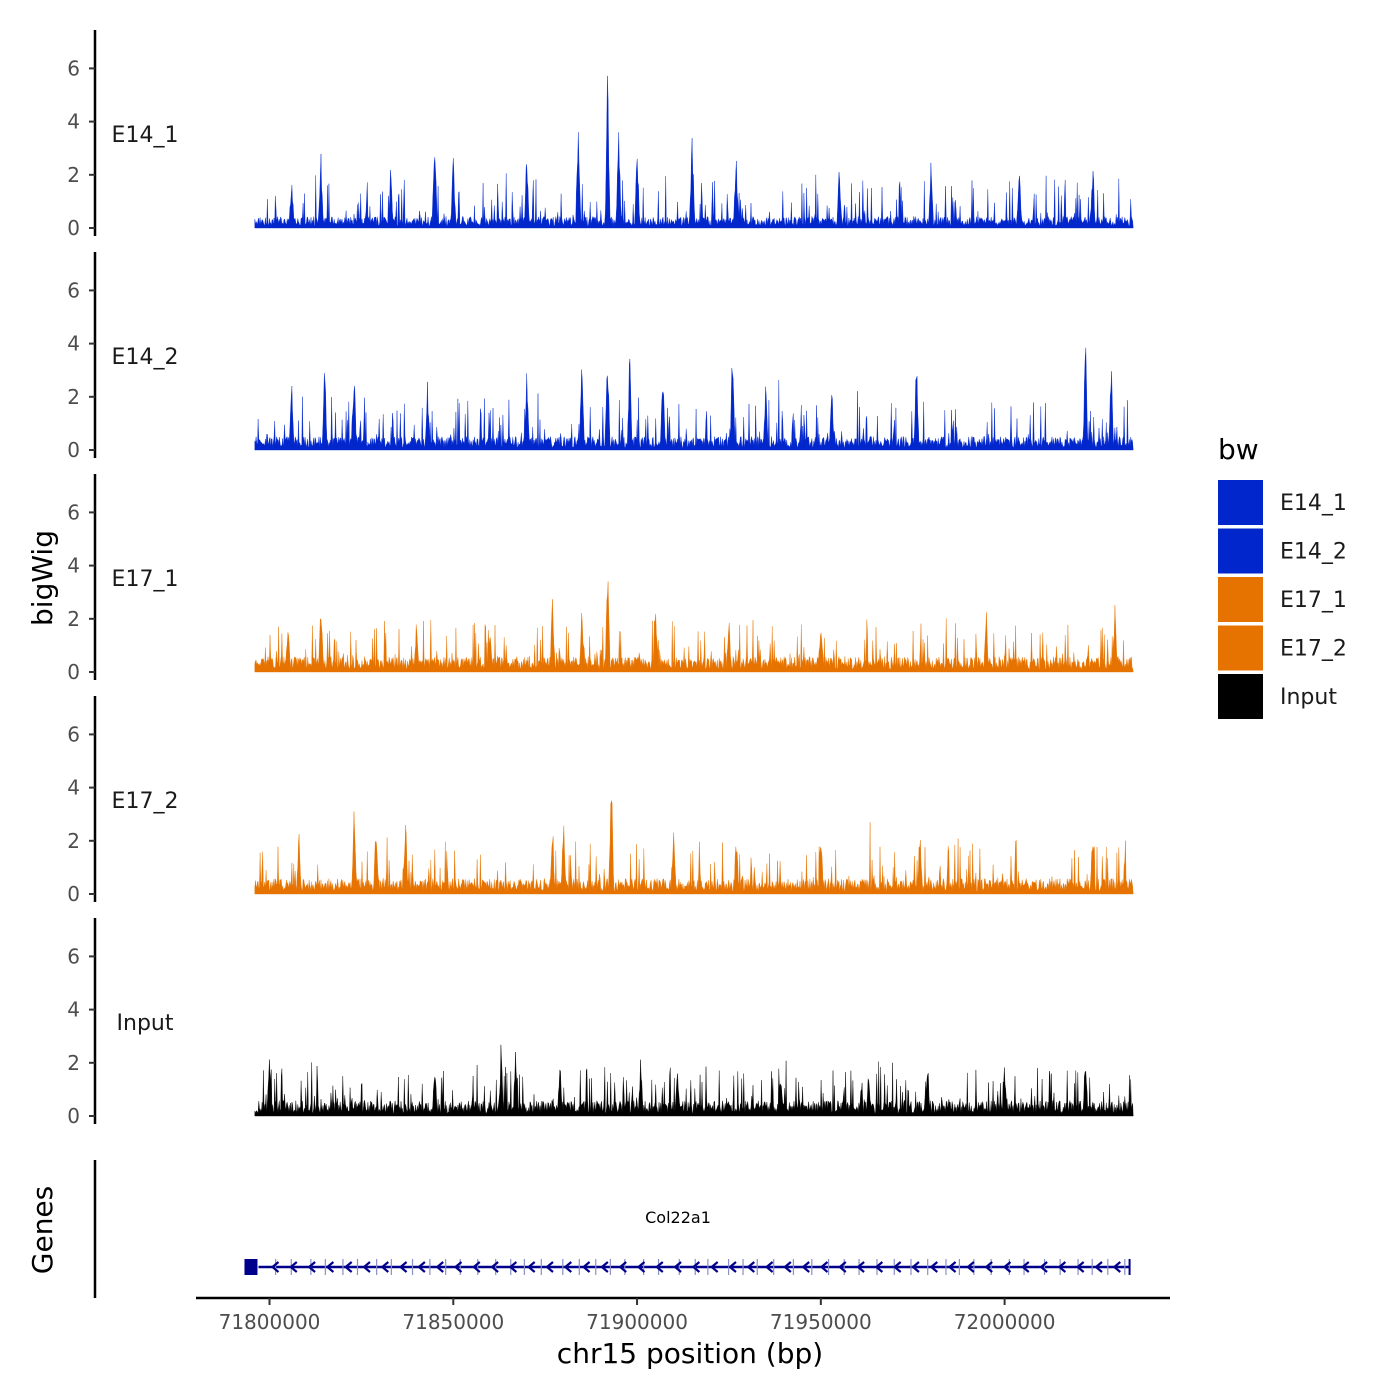 Image resolution: width=1400 pixels, height=1400 pixels. Describe the element at coordinates (1238, 449) in the screenshot. I see `legend-title: bw` at that location.